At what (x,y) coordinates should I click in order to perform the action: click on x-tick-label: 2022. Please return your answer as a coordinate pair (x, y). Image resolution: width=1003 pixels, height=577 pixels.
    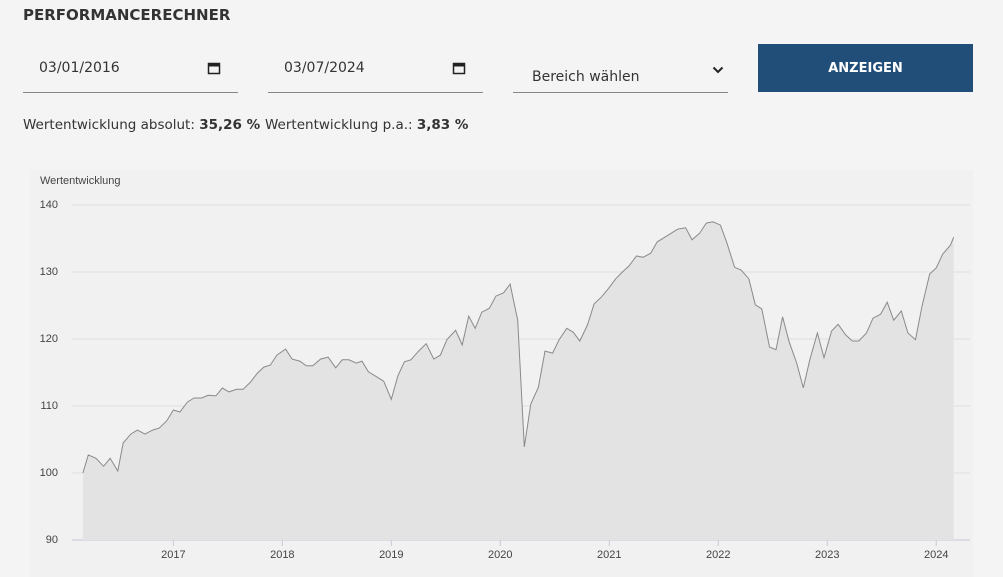
    Looking at the image, I should click on (718, 555).